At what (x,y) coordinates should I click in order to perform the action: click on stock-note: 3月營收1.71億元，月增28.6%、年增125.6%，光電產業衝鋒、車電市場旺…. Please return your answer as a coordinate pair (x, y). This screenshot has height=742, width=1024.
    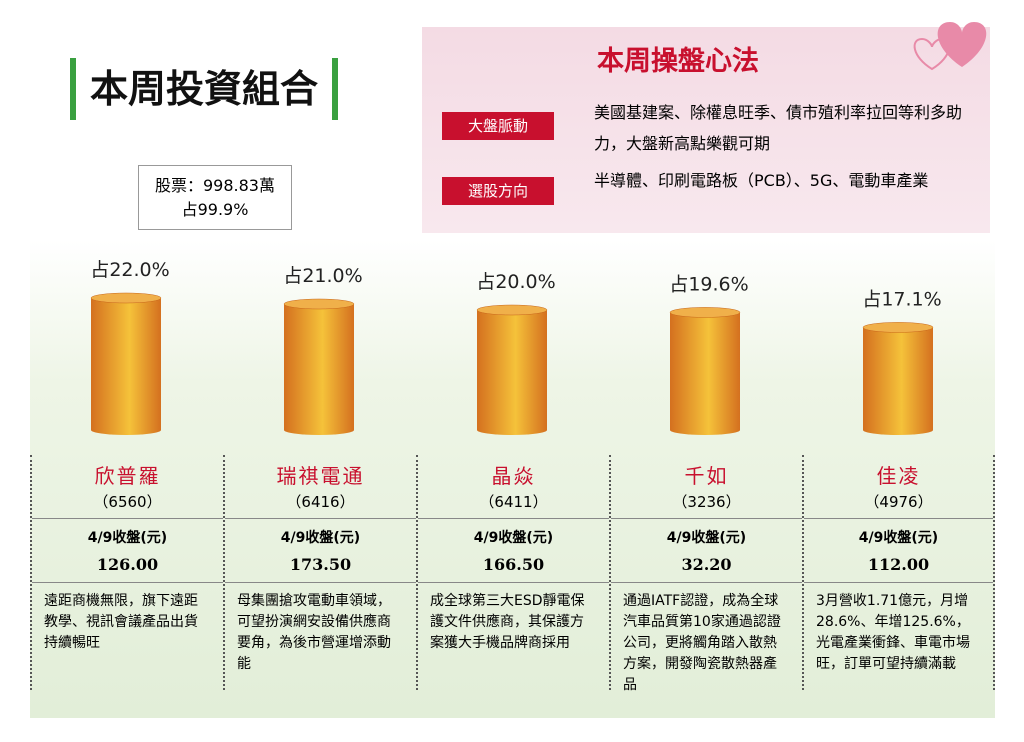
    Looking at the image, I should click on (893, 632).